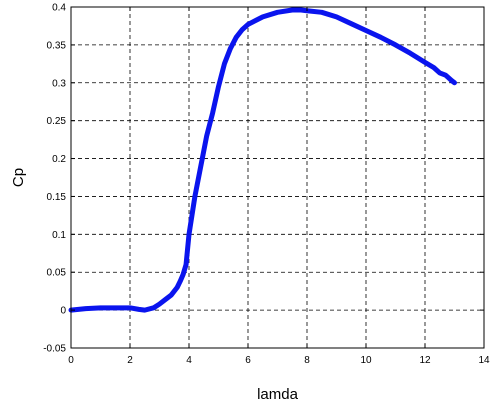  What do you see at coordinates (63, 311) in the screenshot?
I see `y-tick-label: 0` at bounding box center [63, 311].